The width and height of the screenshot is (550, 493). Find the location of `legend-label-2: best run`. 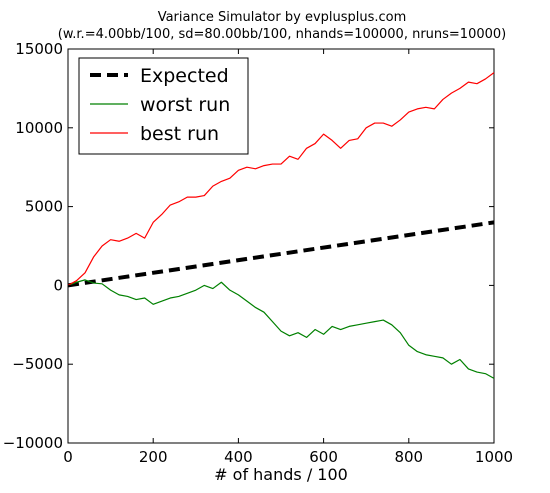

legend-label-2: best run is located at coordinates (179, 134).